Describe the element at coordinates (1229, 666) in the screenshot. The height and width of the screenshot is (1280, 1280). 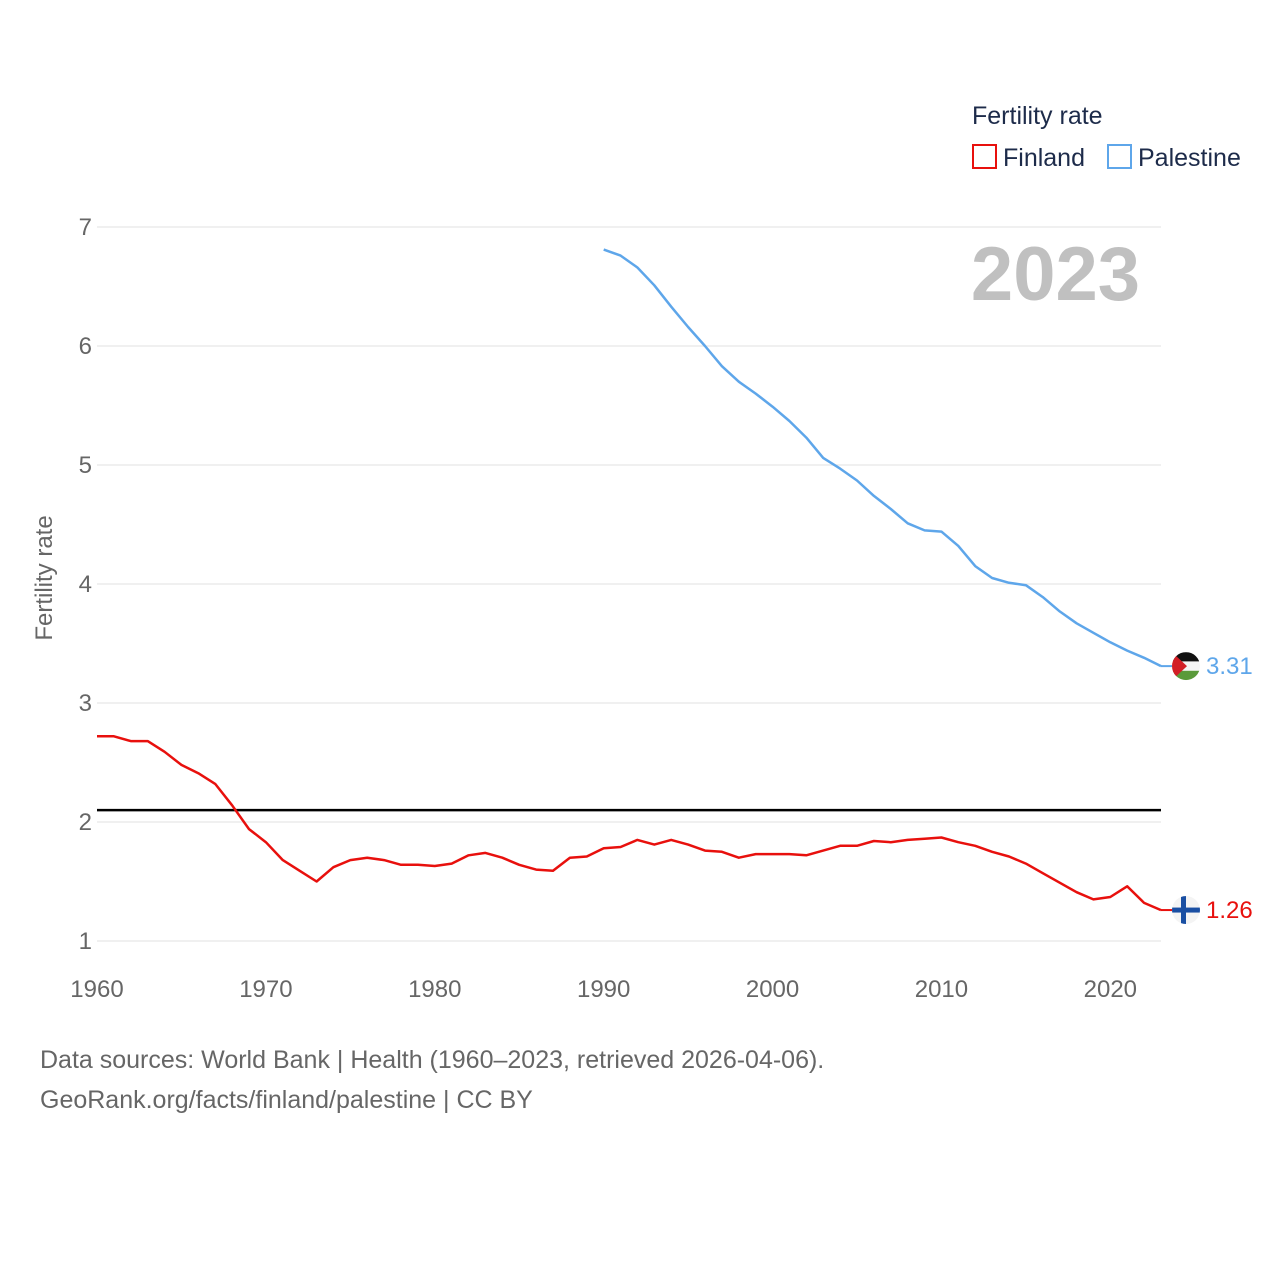
I see `palestine-end-value: 3.31` at that location.